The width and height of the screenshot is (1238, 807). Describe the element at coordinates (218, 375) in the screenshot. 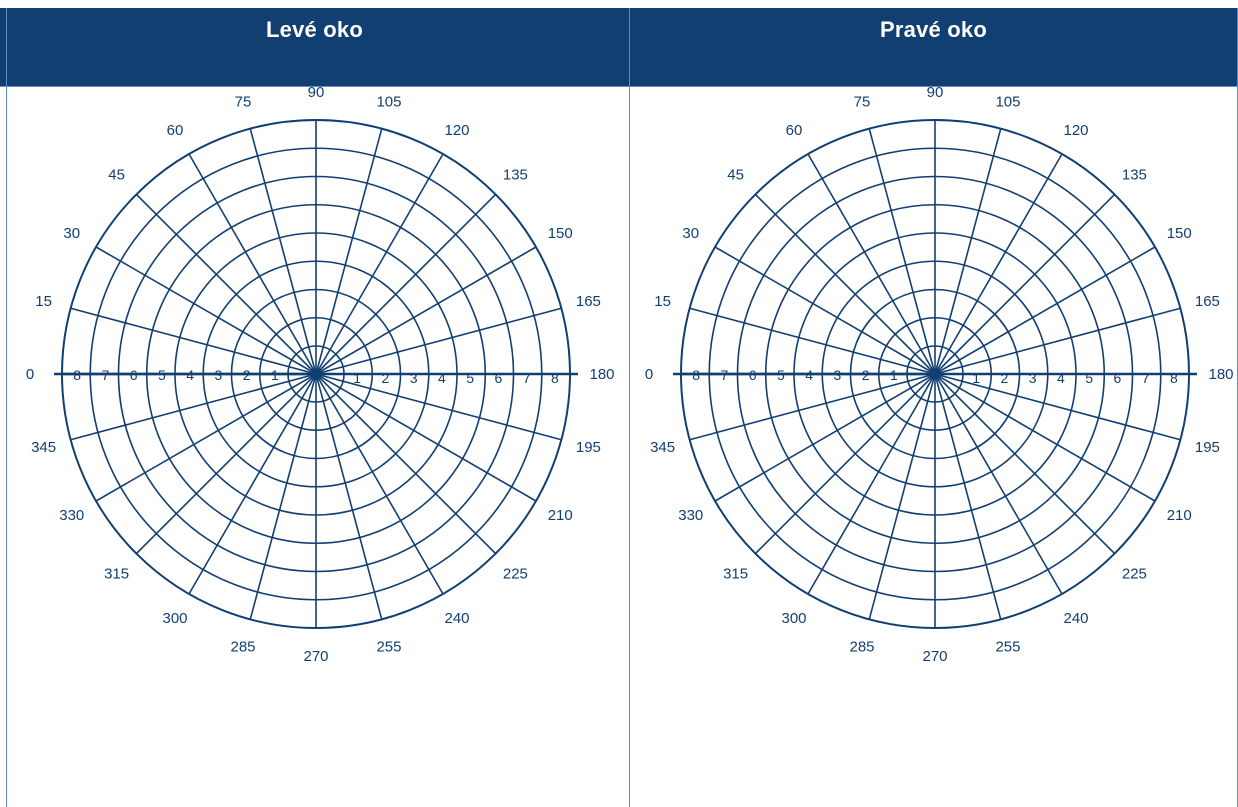

I see `axis-number-left-3: 3` at that location.